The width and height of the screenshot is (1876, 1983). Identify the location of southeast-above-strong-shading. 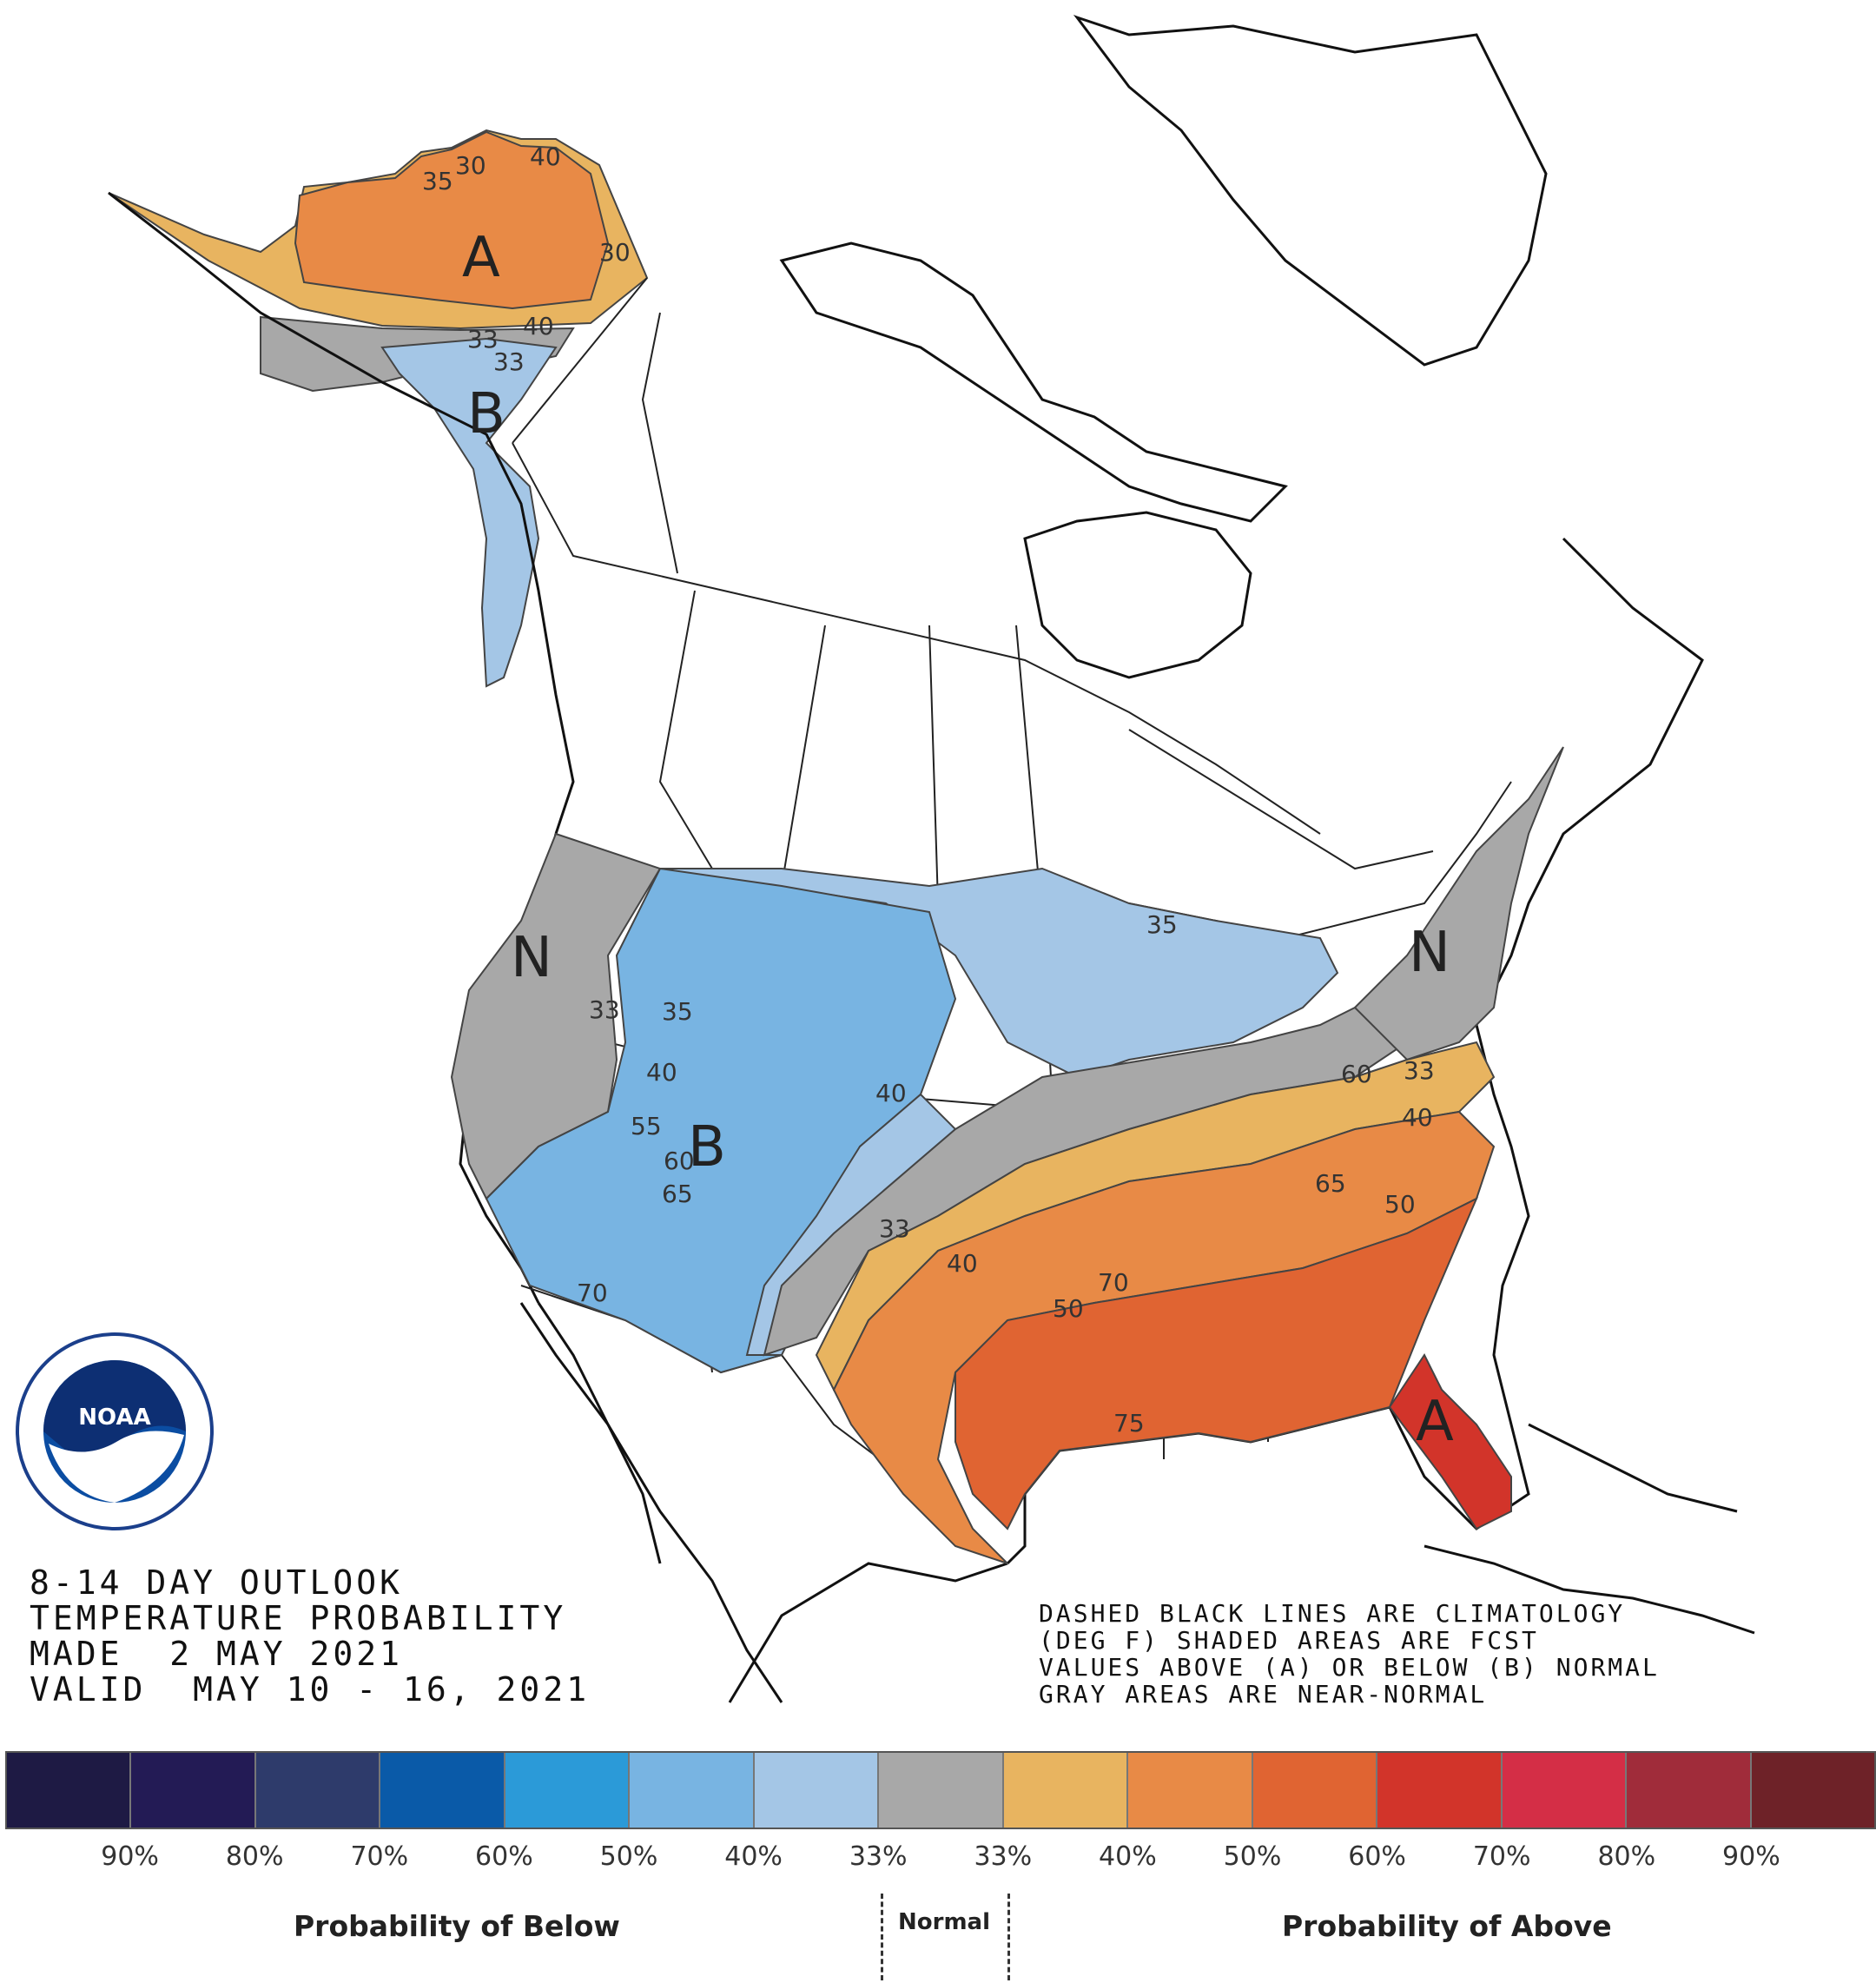
(1216, 1363).